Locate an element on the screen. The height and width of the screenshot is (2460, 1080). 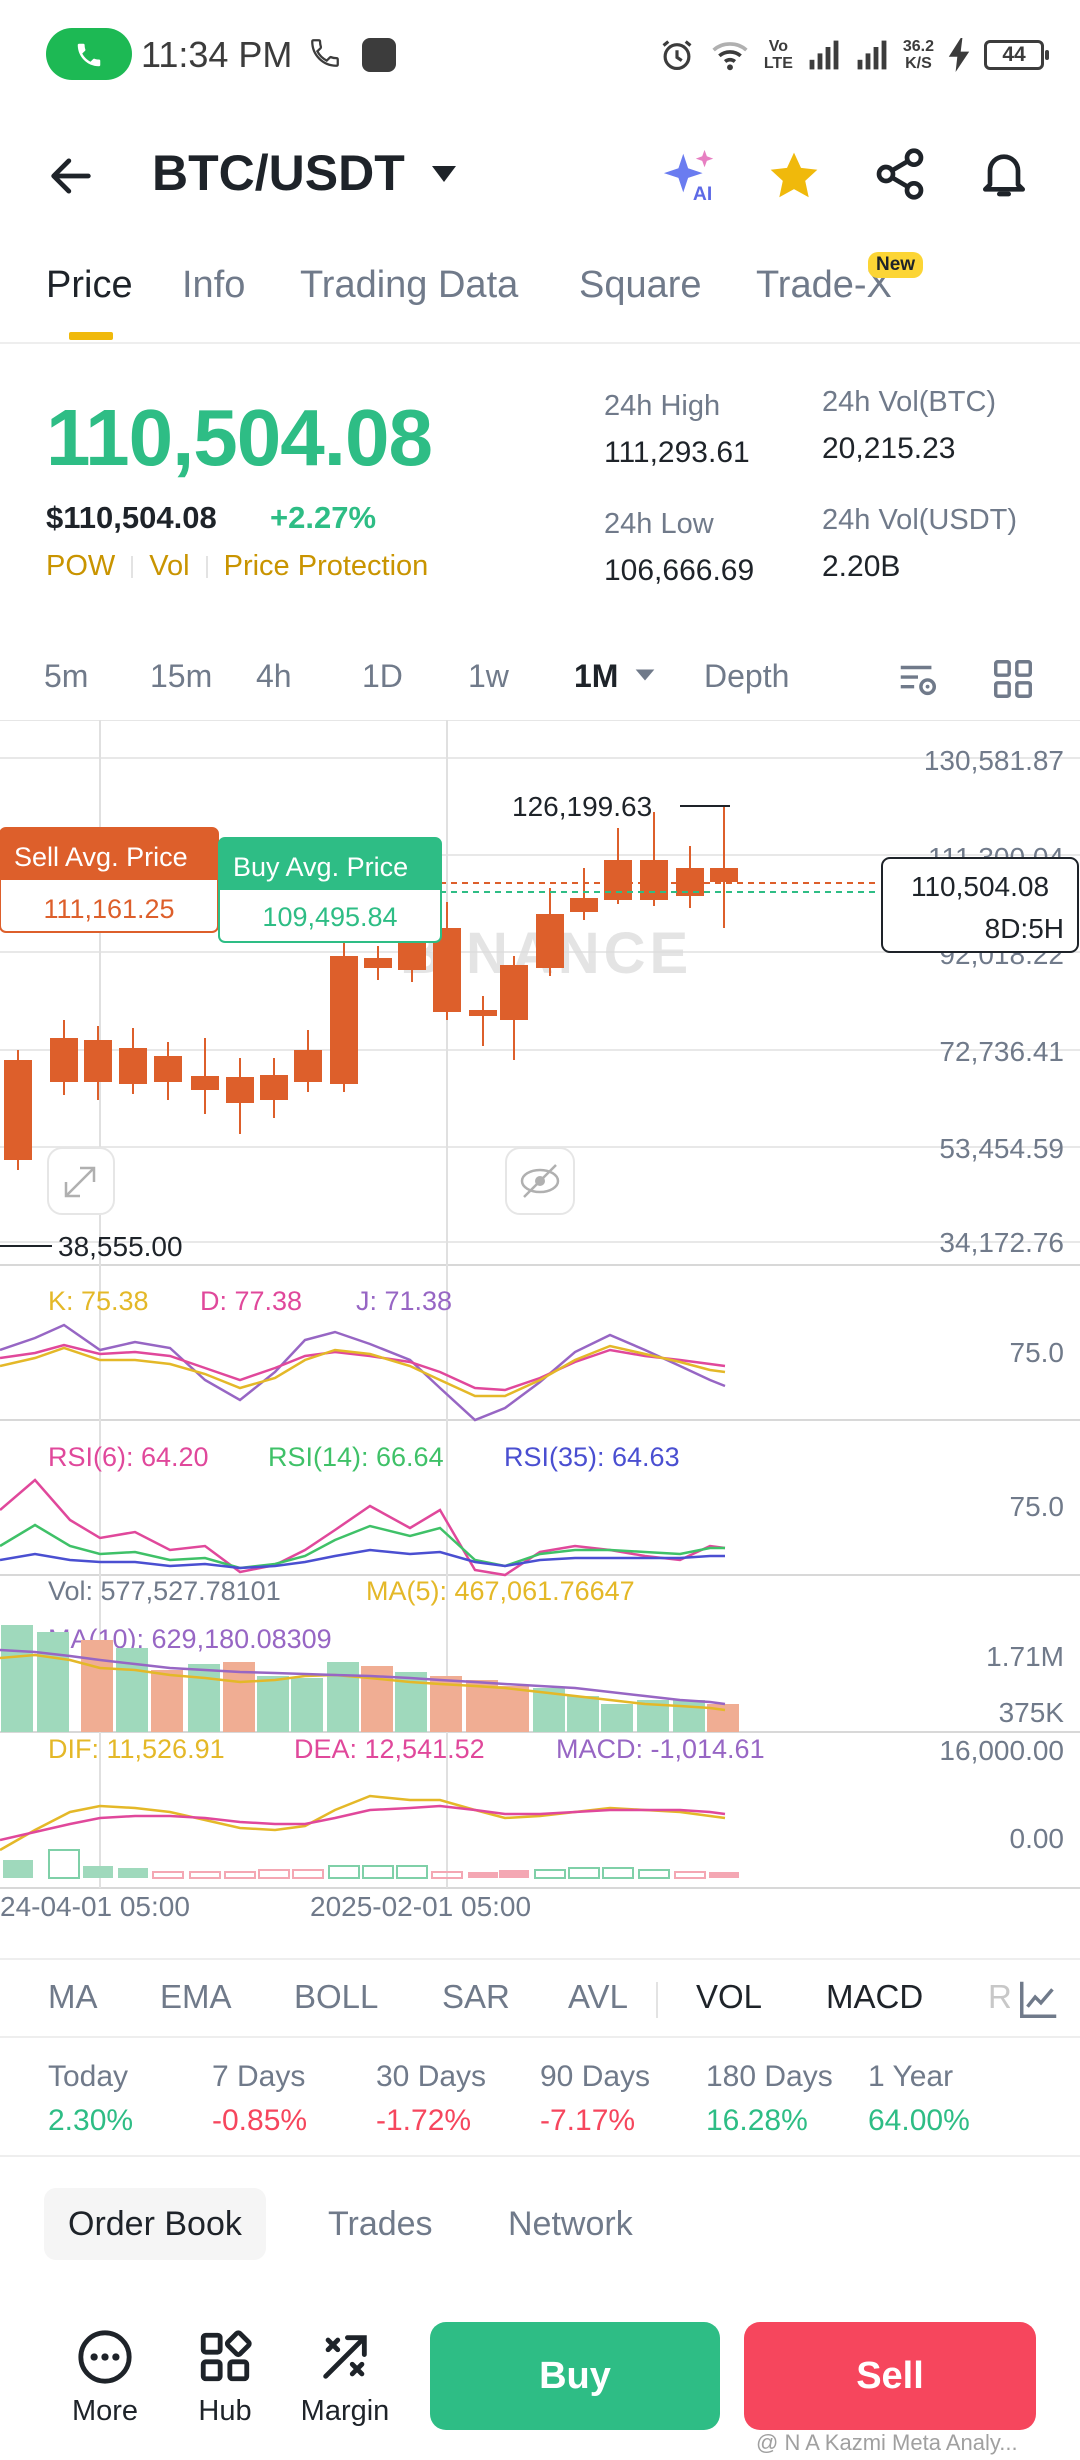
vol-scale-bottom: 375K is located at coordinates (1032, 1712).